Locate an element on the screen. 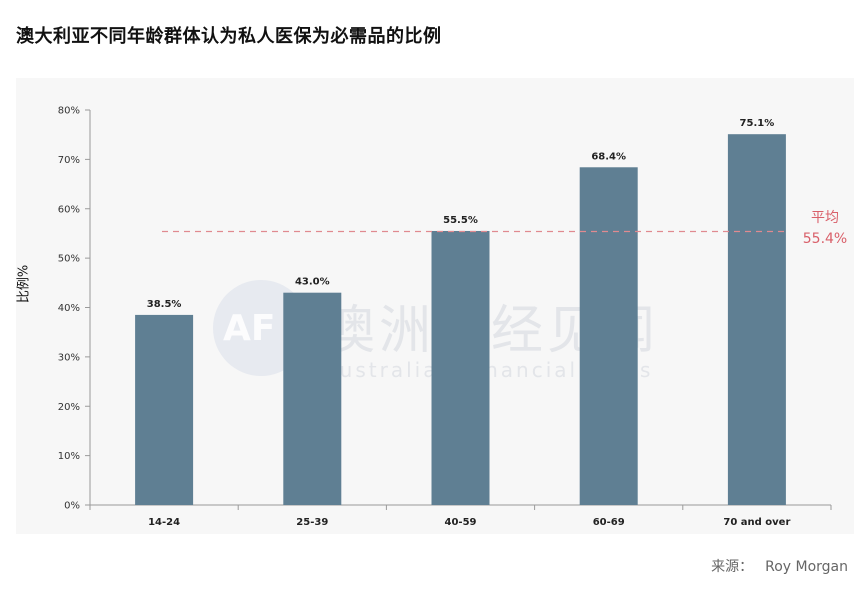  y-tick-label: 80% is located at coordinates (69, 111).